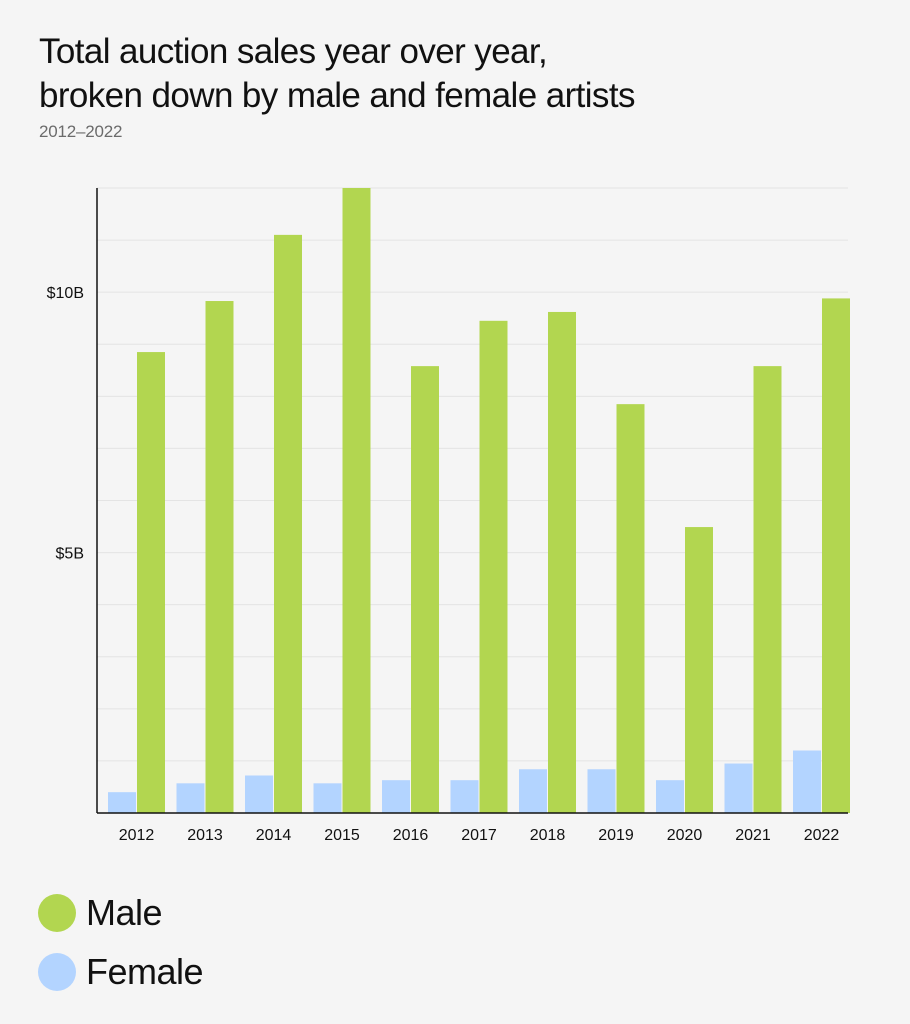 This screenshot has width=910, height=1024. What do you see at coordinates (533, 791) in the screenshot?
I see `bar-female-2018` at bounding box center [533, 791].